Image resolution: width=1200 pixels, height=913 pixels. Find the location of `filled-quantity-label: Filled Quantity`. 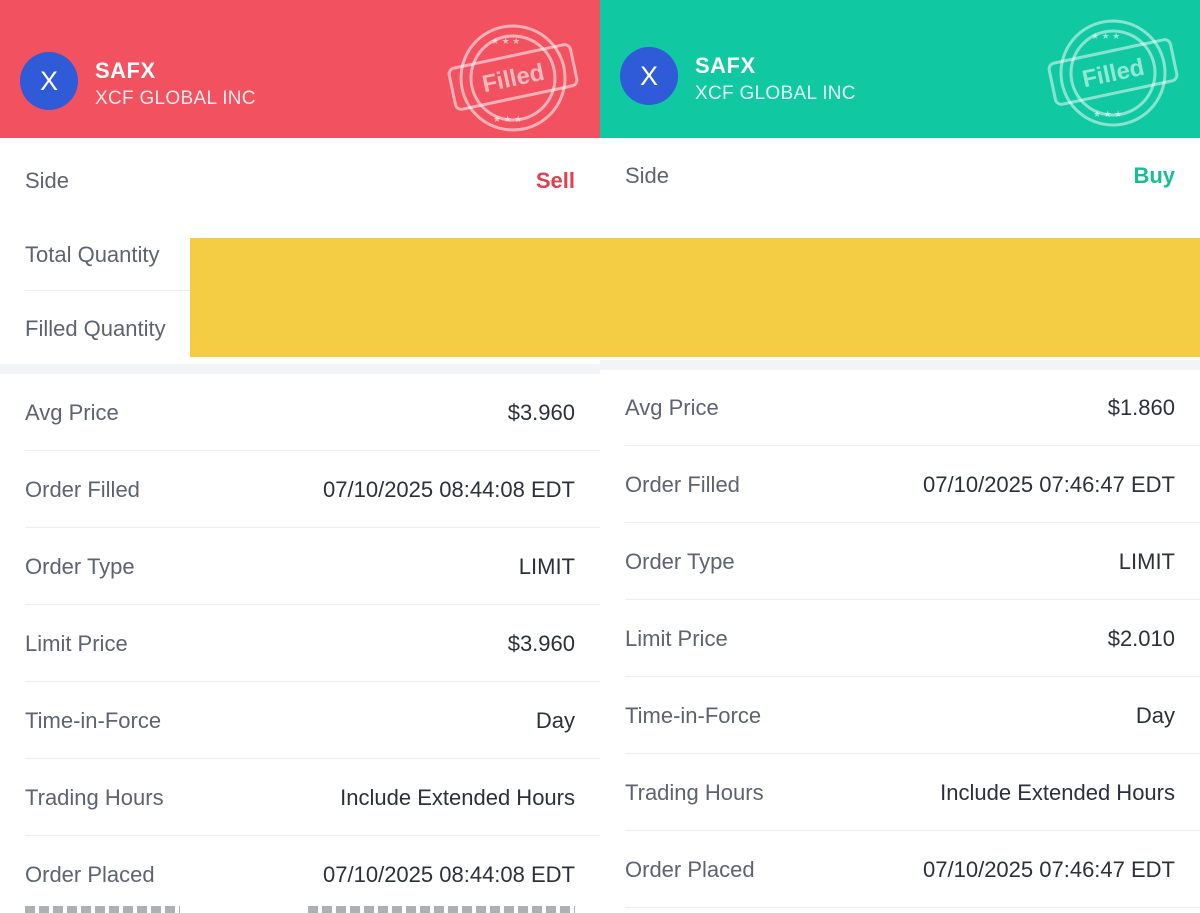

filled-quantity-label: Filled Quantity is located at coordinates (95, 328).